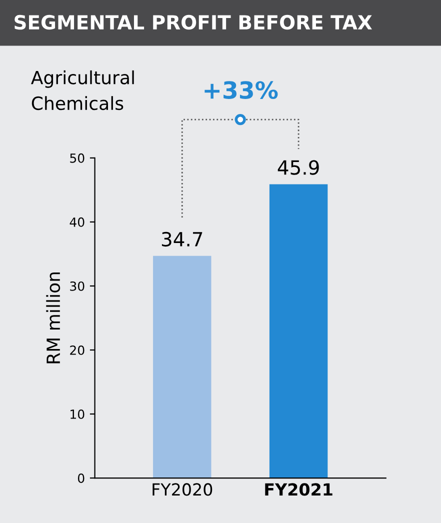 The image size is (441, 523). What do you see at coordinates (53, 318) in the screenshot?
I see `y-axis-title: RM million` at bounding box center [53, 318].